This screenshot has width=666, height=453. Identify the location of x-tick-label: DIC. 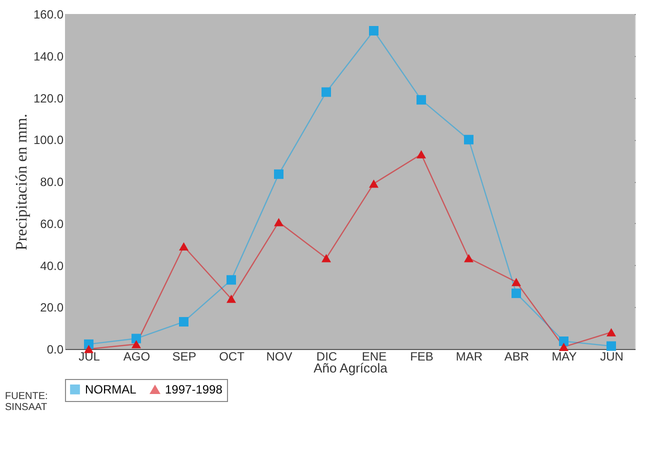
(327, 357).